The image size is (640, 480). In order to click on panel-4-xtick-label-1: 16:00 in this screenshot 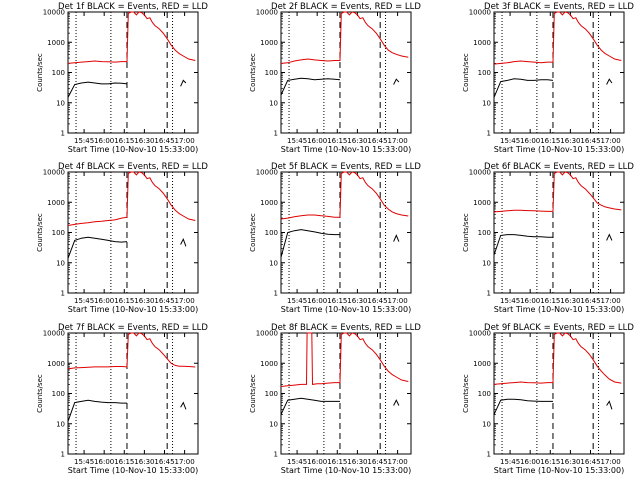, I will do `click(104, 301)`.